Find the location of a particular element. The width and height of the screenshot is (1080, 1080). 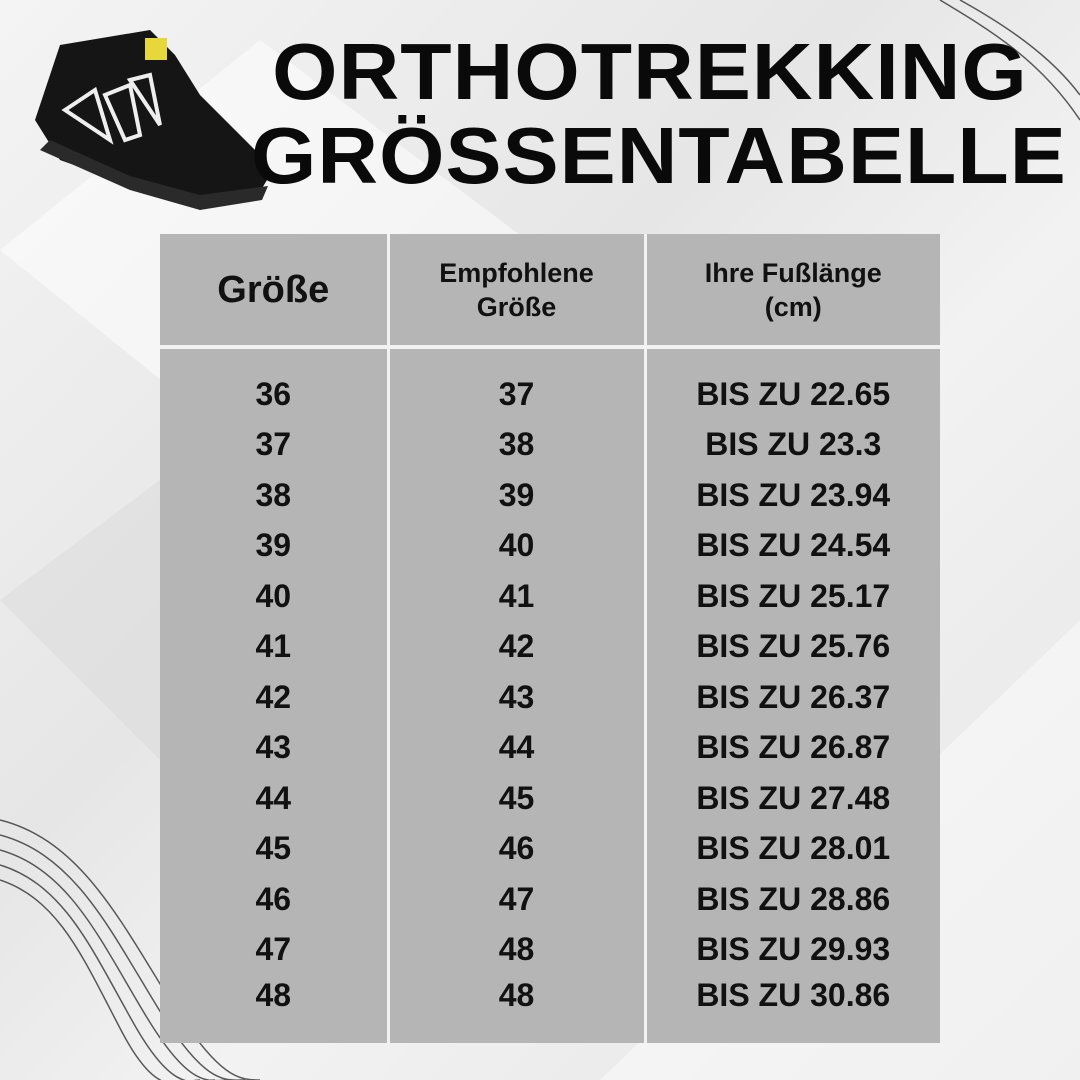

column-header: Größe is located at coordinates (275, 291).